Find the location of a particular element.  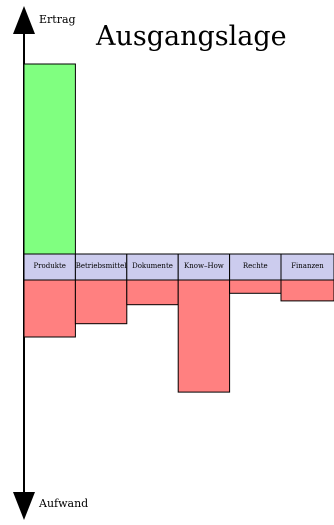

category-label: Rechte is located at coordinates (255, 266).